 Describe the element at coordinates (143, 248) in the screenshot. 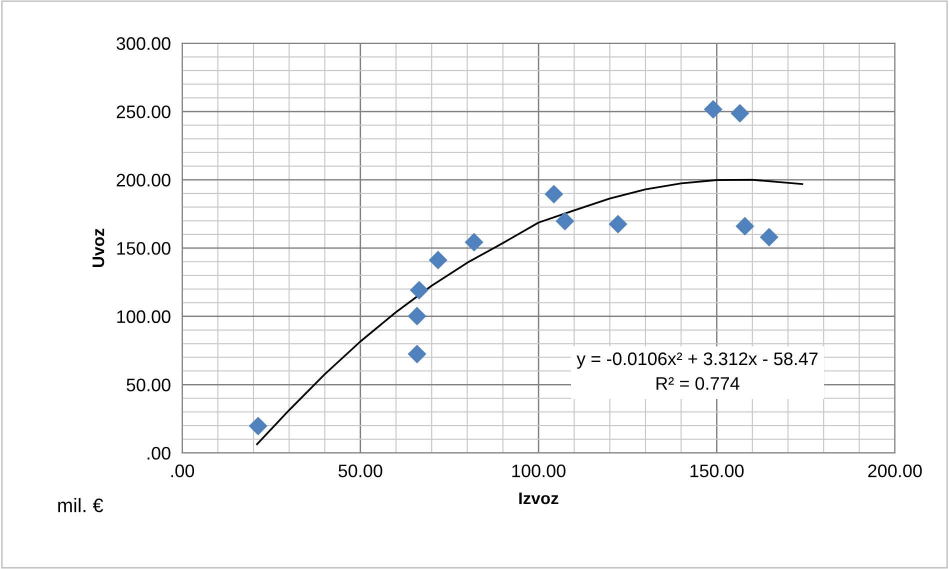

I see `y-tick-label: 150.00` at that location.